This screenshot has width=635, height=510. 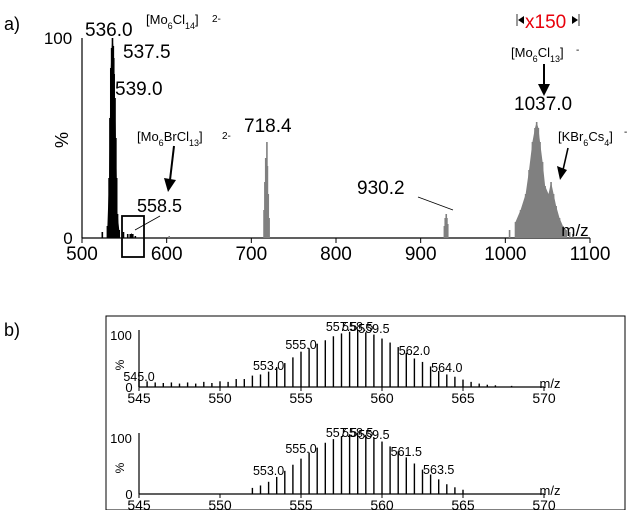 What do you see at coordinates (120, 467) in the screenshot?
I see `pb2-y-label: %` at bounding box center [120, 467].